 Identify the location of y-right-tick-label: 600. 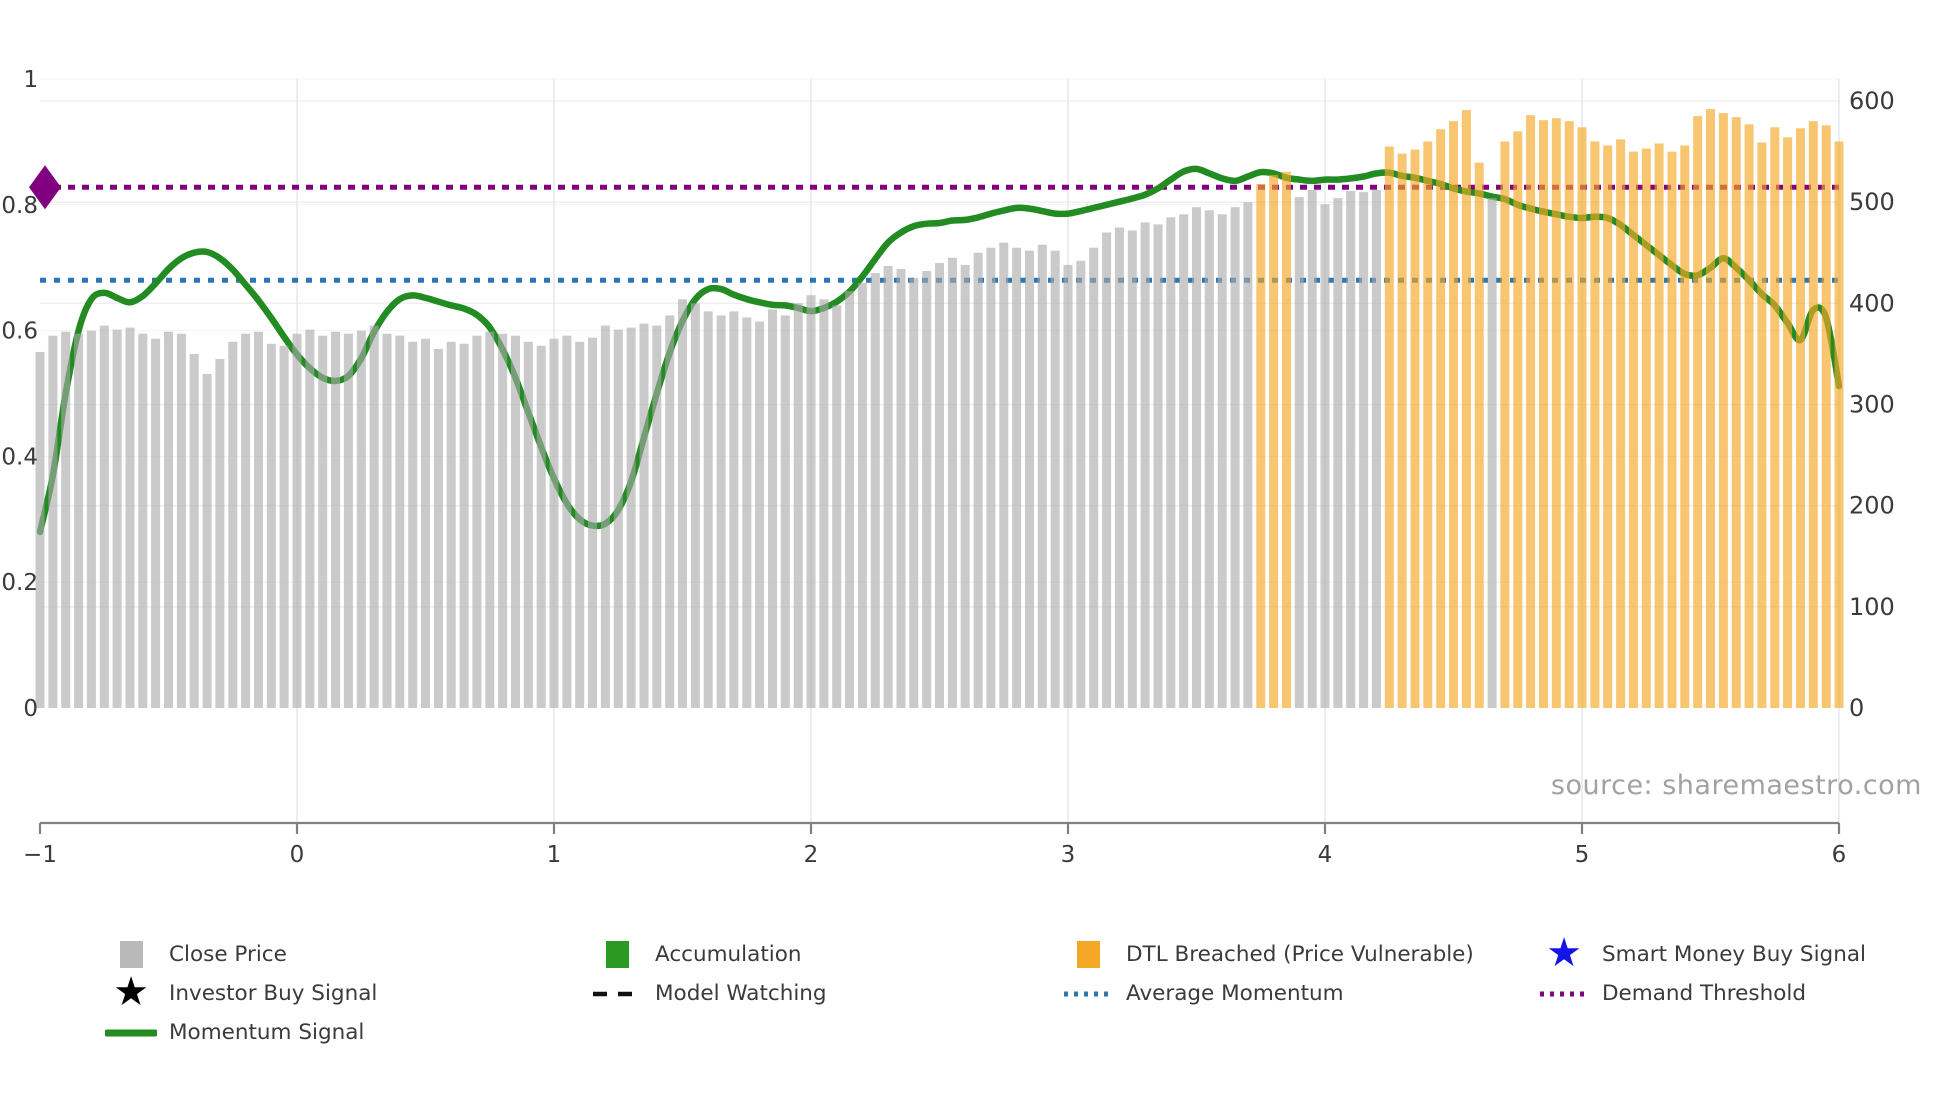
(1872, 101).